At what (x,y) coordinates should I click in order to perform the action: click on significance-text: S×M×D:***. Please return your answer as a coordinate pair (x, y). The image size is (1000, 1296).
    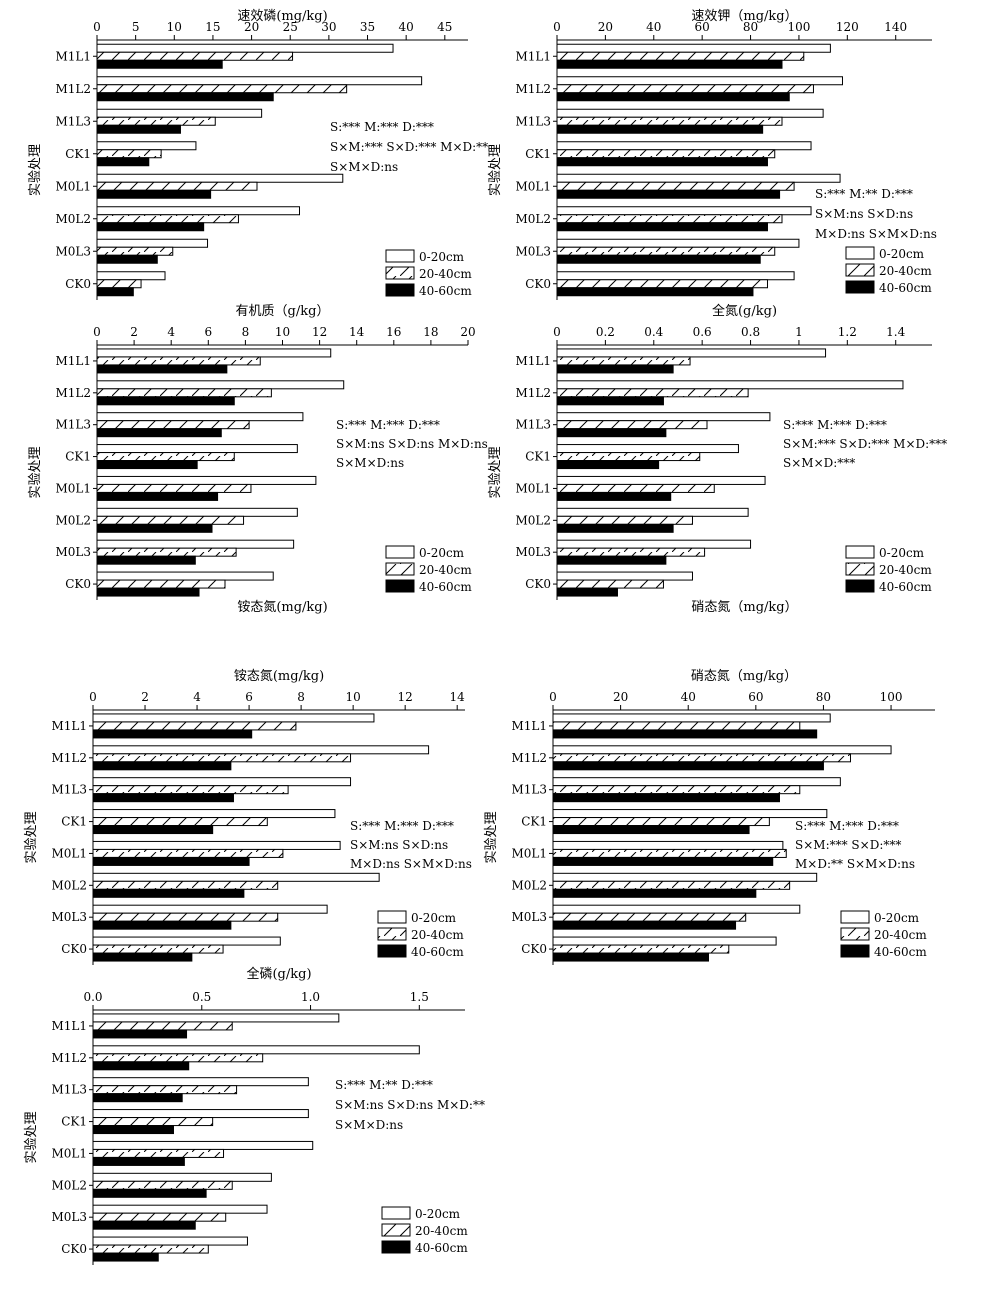
    Looking at the image, I should click on (819, 463).